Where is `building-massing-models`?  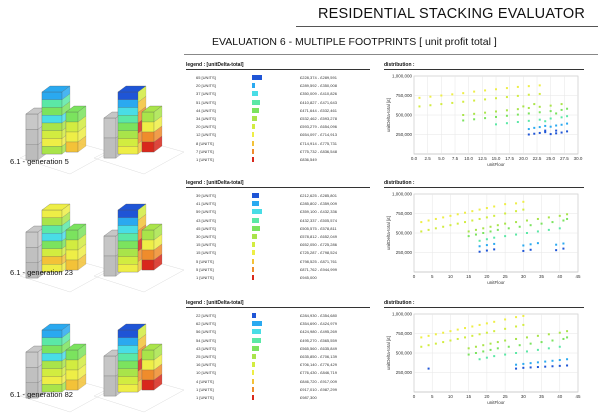
building-massing-models is located at coordinates (102, 130).